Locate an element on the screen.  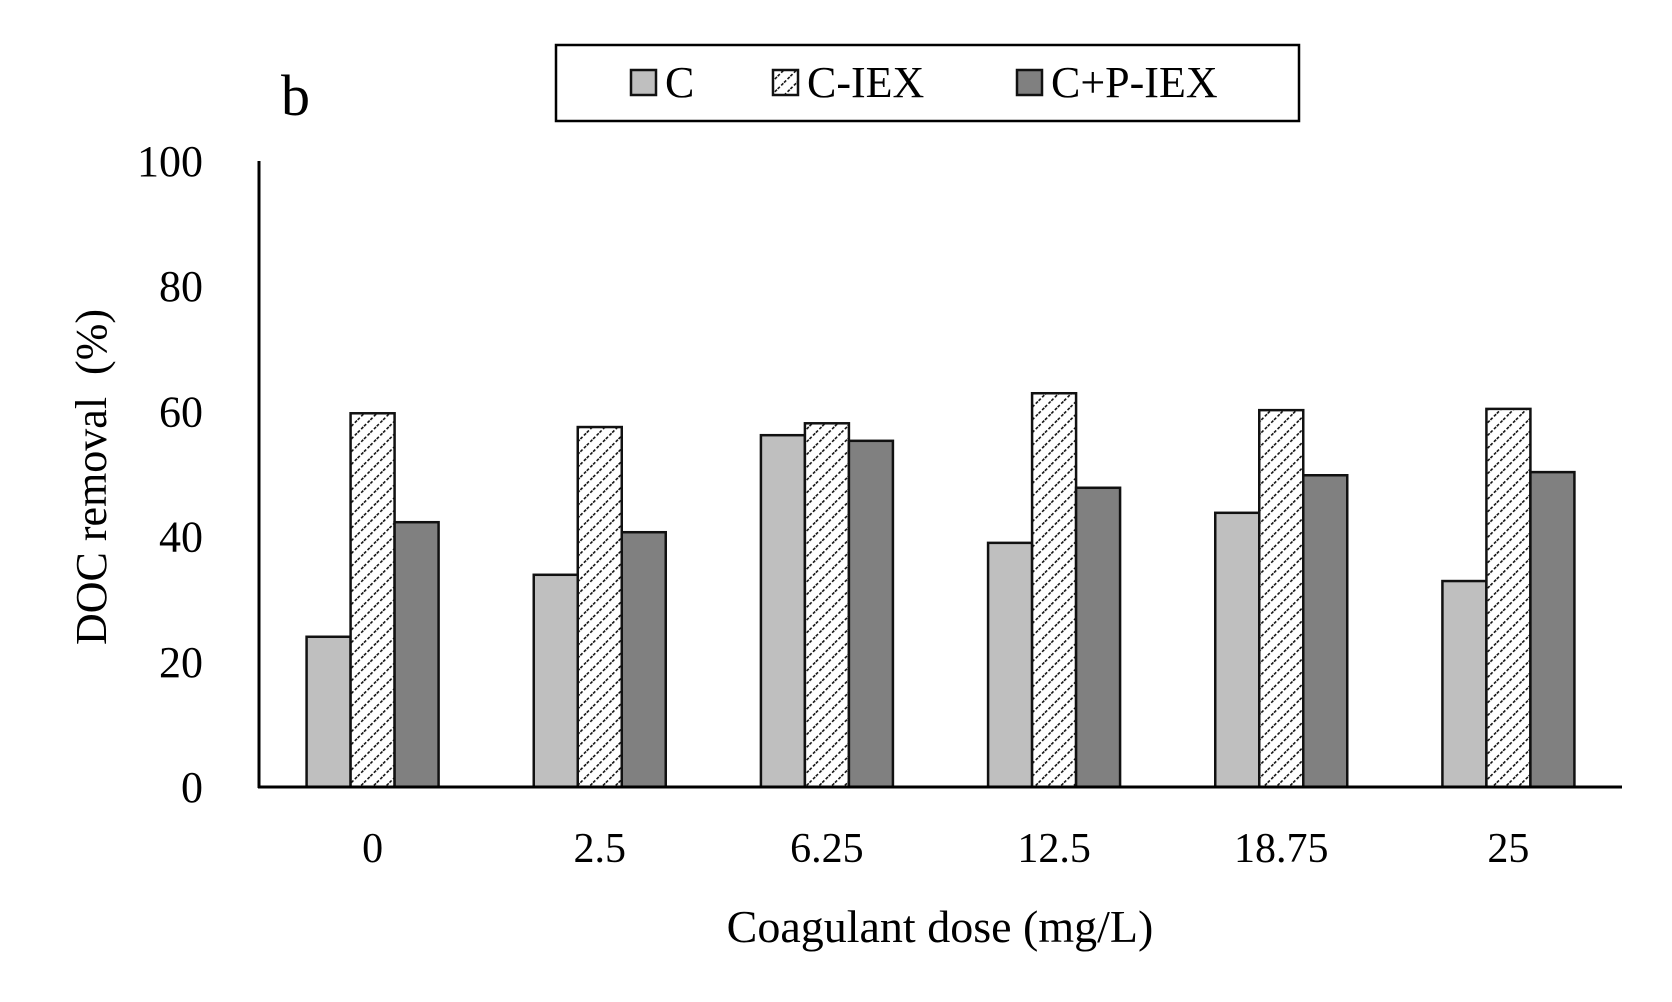
legend-label: C+P-IEX is located at coordinates (1134, 82).